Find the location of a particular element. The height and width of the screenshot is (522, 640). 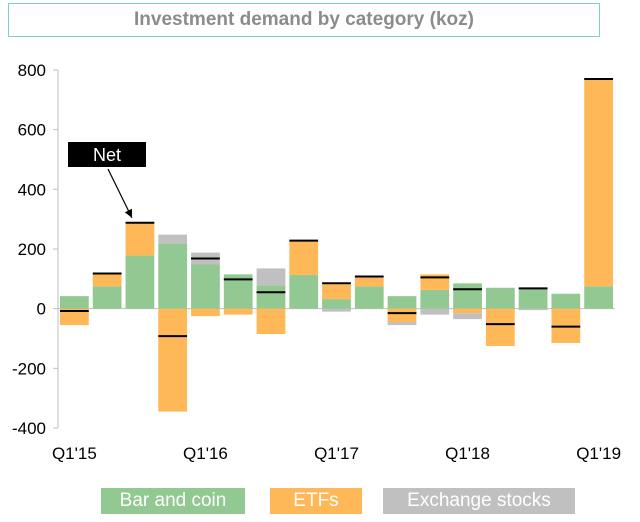

legend-item-exchange-stocks: Exchange stocks is located at coordinates (479, 501).